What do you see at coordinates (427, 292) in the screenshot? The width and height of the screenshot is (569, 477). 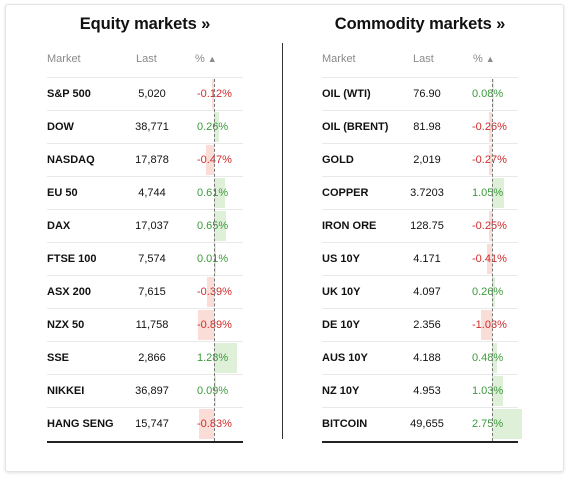 I see `last-value: 4.097` at bounding box center [427, 292].